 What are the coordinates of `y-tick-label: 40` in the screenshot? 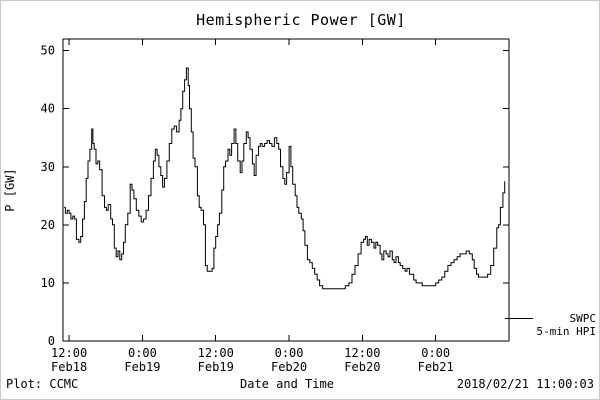 It's located at (48, 109).